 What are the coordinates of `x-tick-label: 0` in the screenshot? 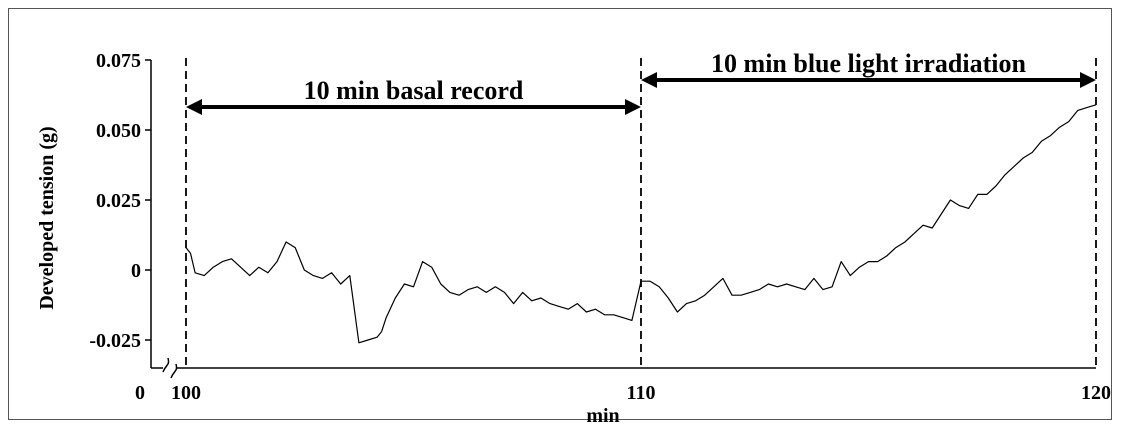 It's located at (140, 393).